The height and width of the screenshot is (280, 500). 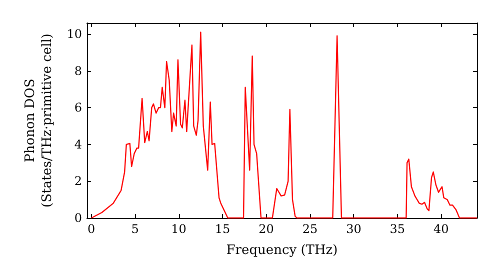 I want to click on x-tick-label: 15, so click(x=222, y=229).